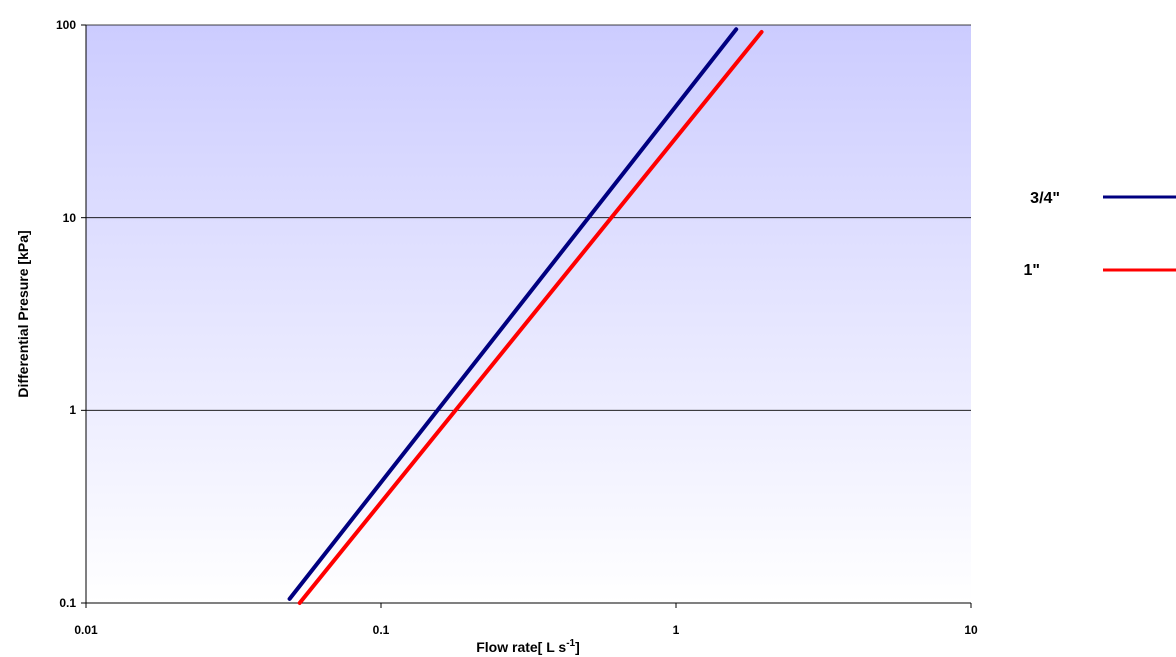  I want to click on x-axis-title-end: ], so click(577, 647).